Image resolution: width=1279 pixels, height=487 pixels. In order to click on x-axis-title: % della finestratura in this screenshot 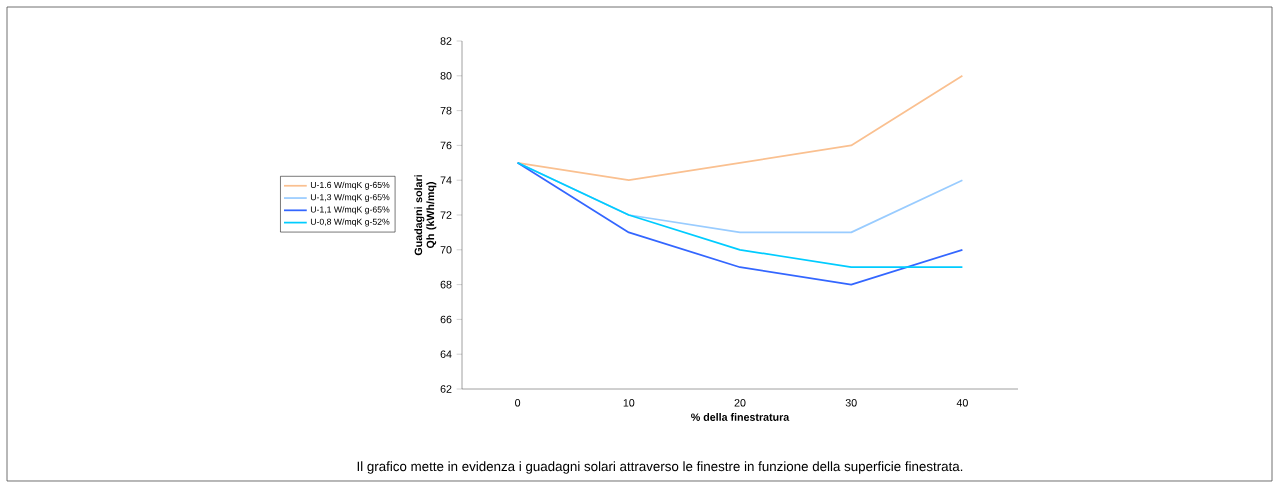, I will do `click(740, 417)`.